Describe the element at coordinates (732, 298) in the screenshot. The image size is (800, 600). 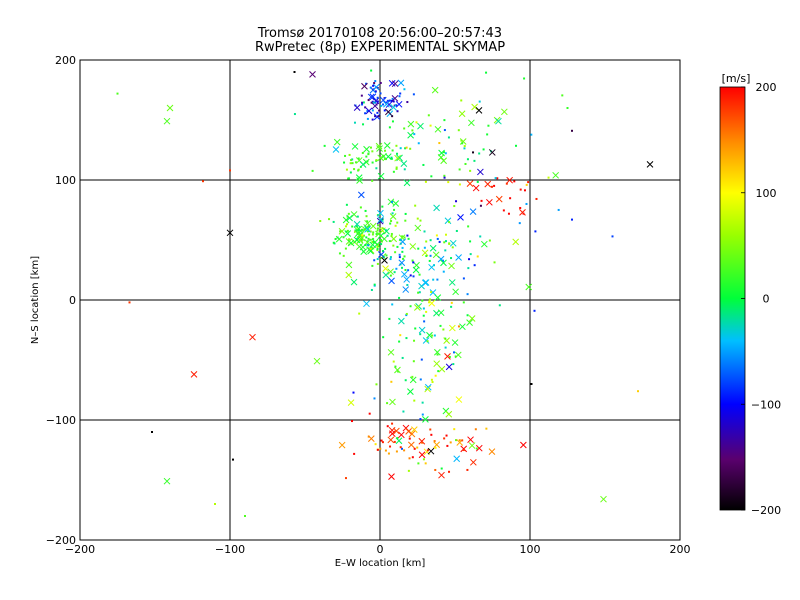
I see `colorbar` at that location.